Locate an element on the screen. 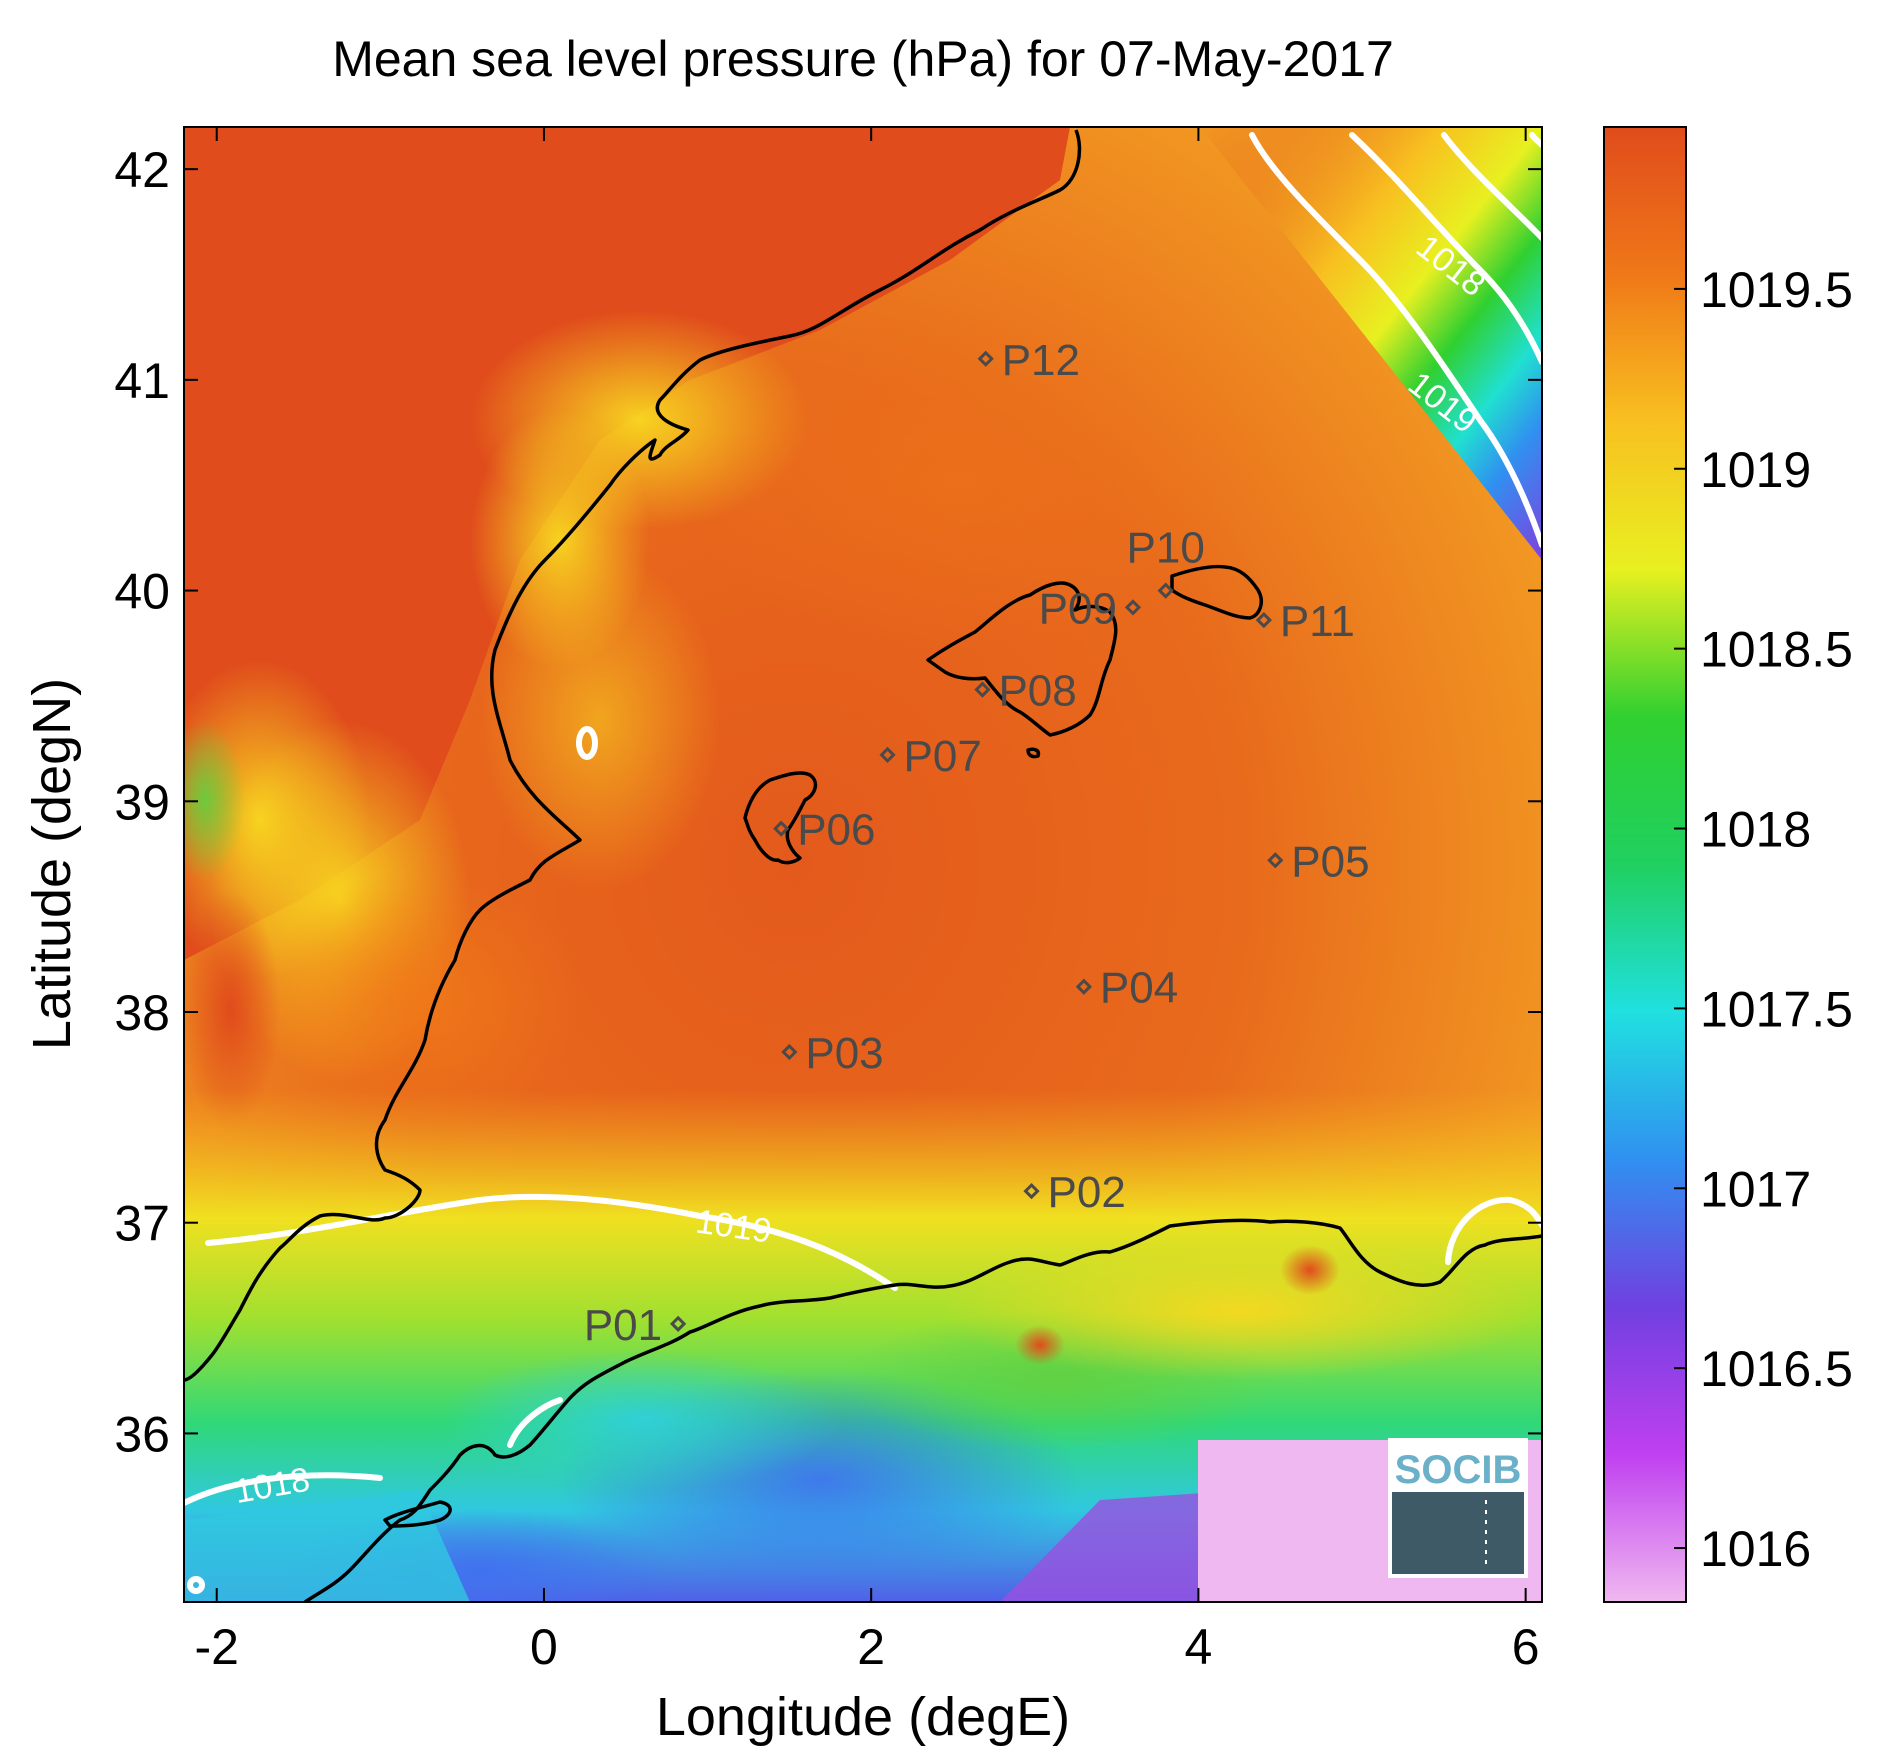 This screenshot has width=1904, height=1758. field-sea-yellow-centre is located at coordinates (600, 720).